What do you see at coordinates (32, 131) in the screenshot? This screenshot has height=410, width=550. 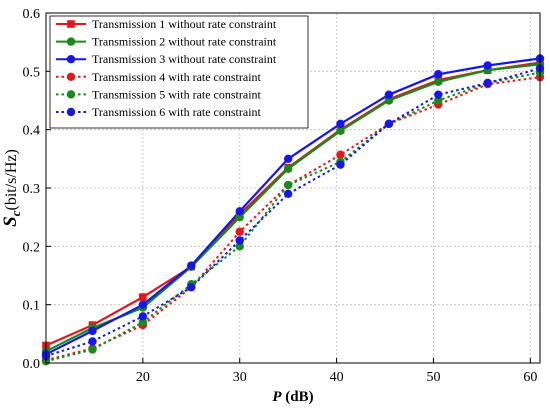 I see `y-tick-label: 0.4` at bounding box center [32, 131].